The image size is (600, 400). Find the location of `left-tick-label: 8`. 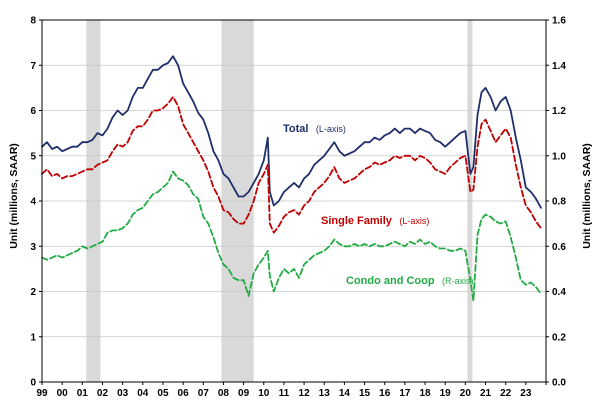

left-tick-label: 8 is located at coordinates (33, 21).